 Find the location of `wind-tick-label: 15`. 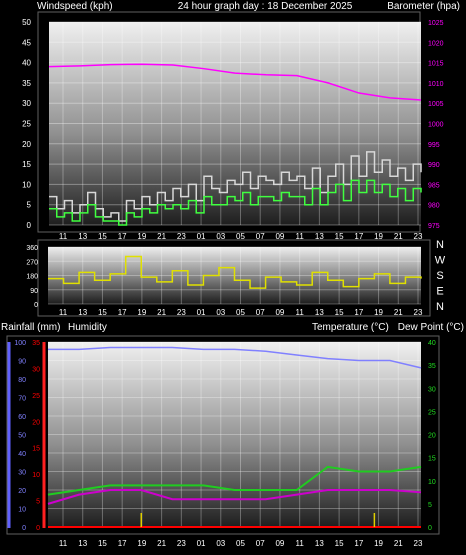

wind-tick-label: 15 is located at coordinates (26, 164).